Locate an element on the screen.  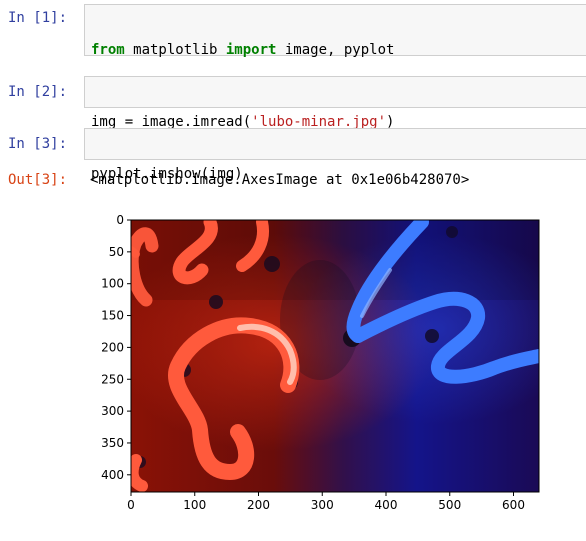
x-tick-label: 100 is located at coordinates (194, 505).